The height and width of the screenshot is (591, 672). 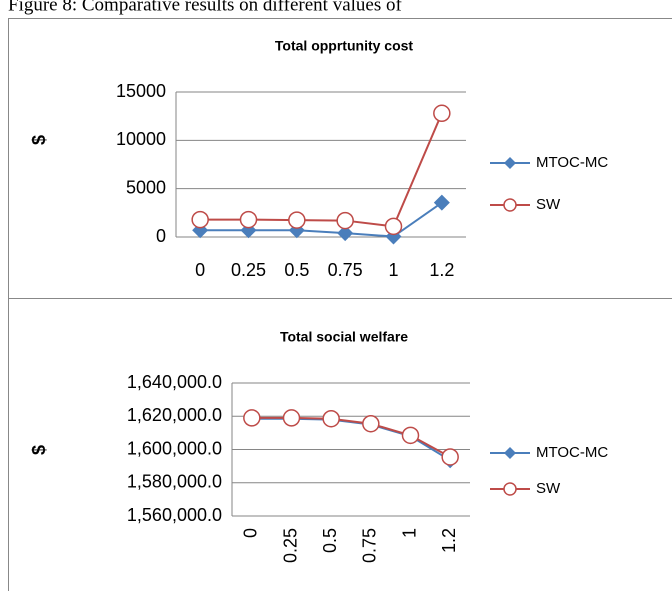 I want to click on y-tick-label: 1,600,000.0, so click(x=174, y=448).